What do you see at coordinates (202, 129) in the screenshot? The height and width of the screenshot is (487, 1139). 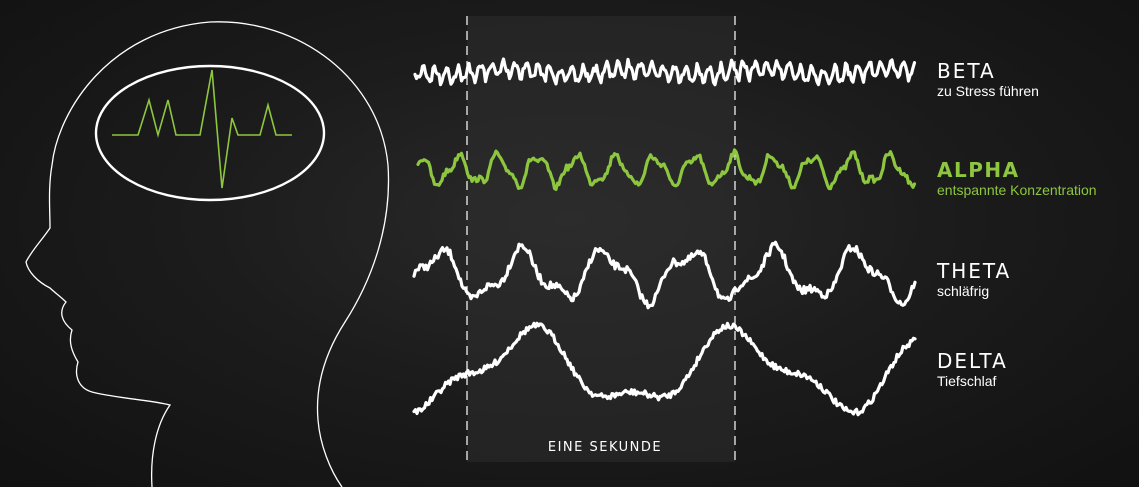 I see `brain-spike-icon` at bounding box center [202, 129].